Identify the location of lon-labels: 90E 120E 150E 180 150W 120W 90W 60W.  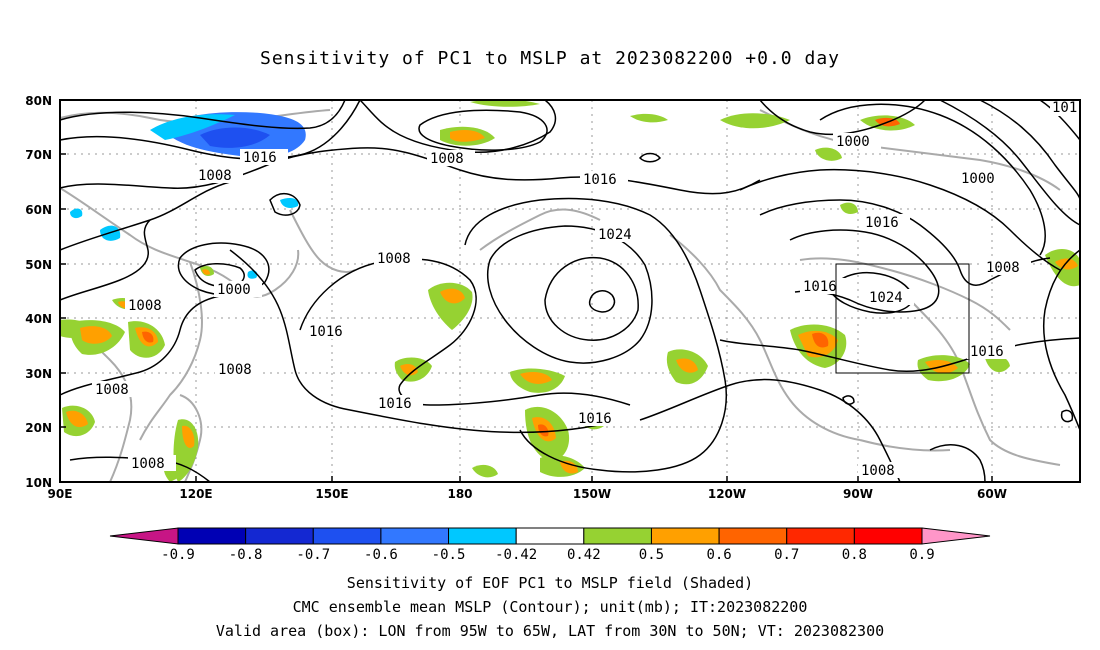
(527, 494).